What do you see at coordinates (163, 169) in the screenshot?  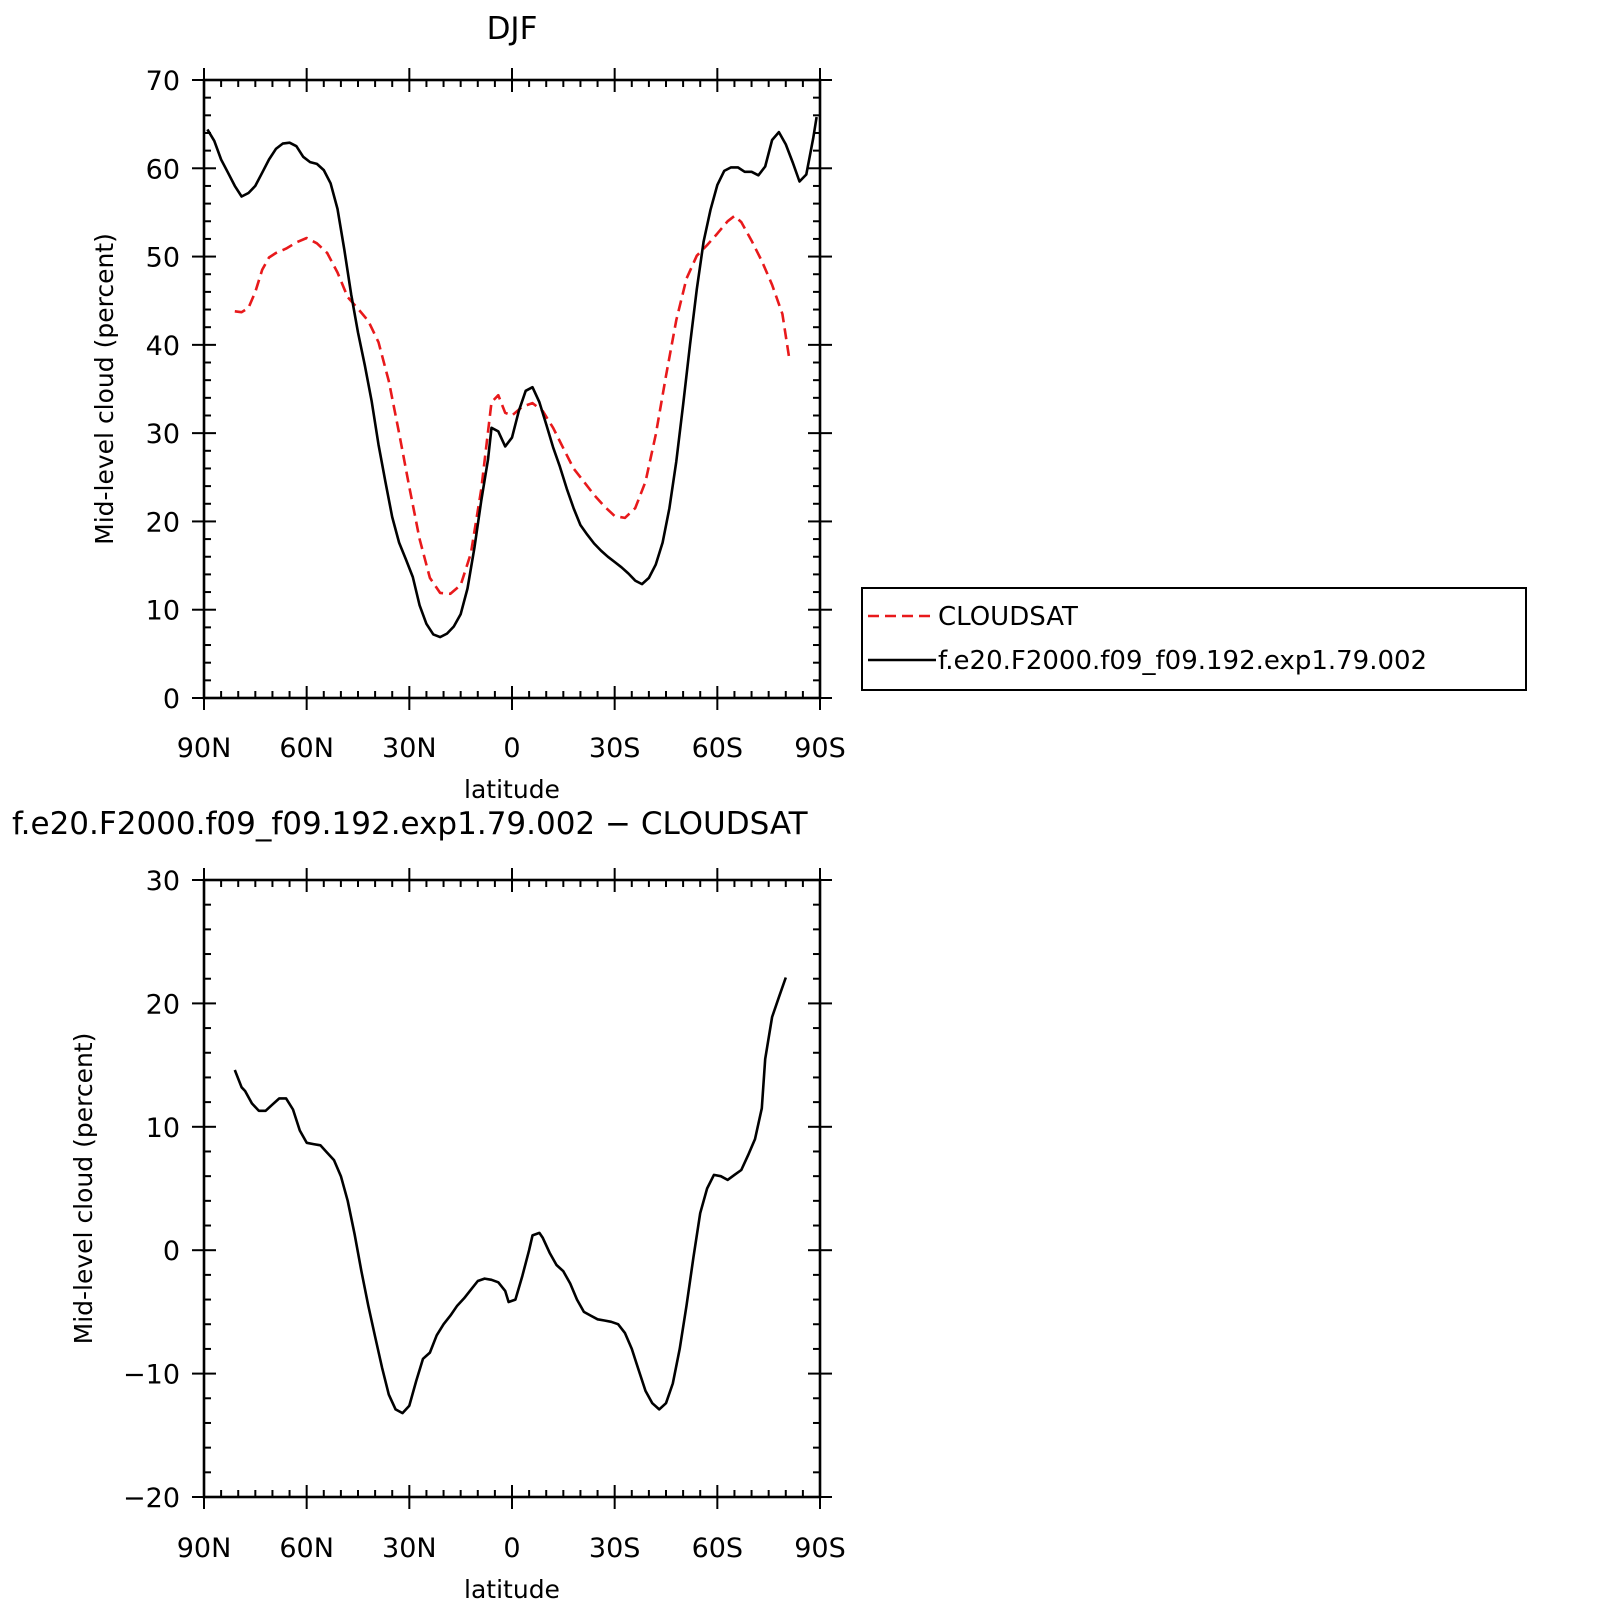 I see `y-tick-label: 60` at bounding box center [163, 169].